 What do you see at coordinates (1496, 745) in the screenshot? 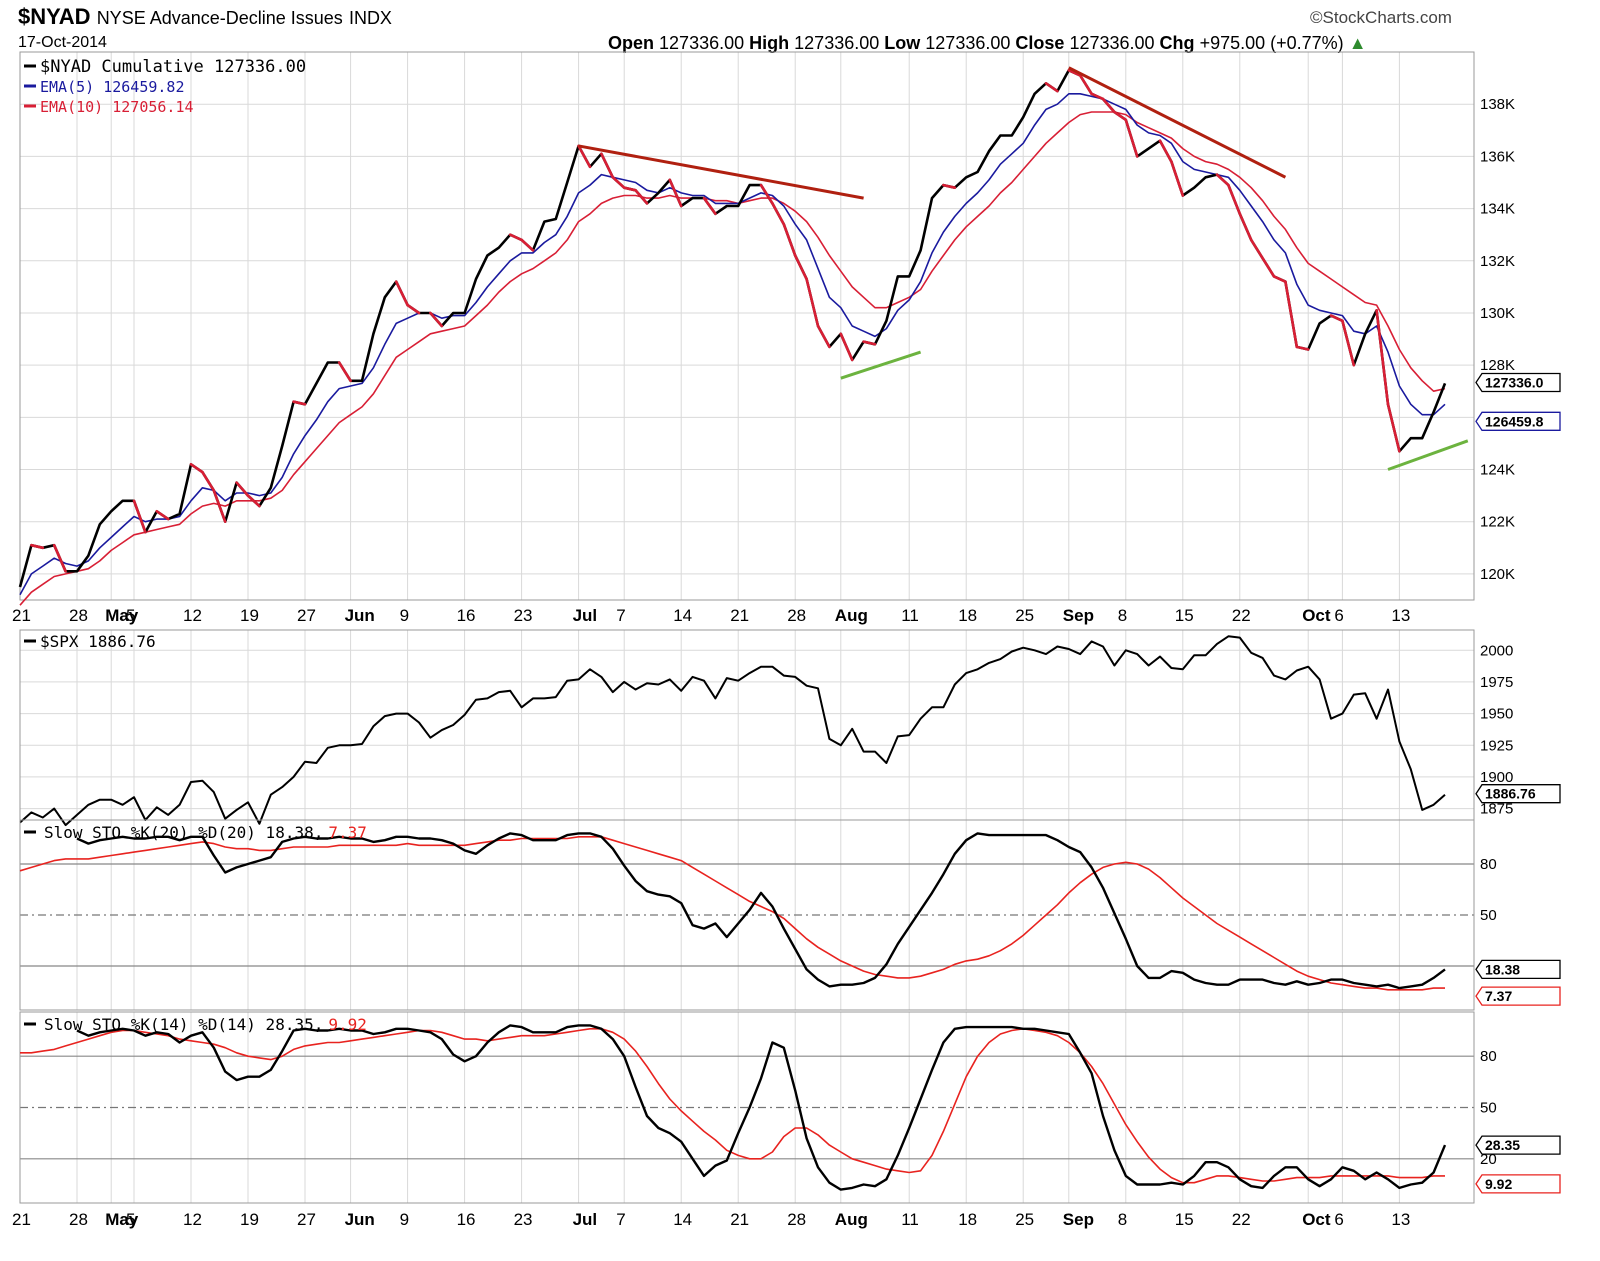
I see `y-tick-label: 1925` at bounding box center [1496, 745].